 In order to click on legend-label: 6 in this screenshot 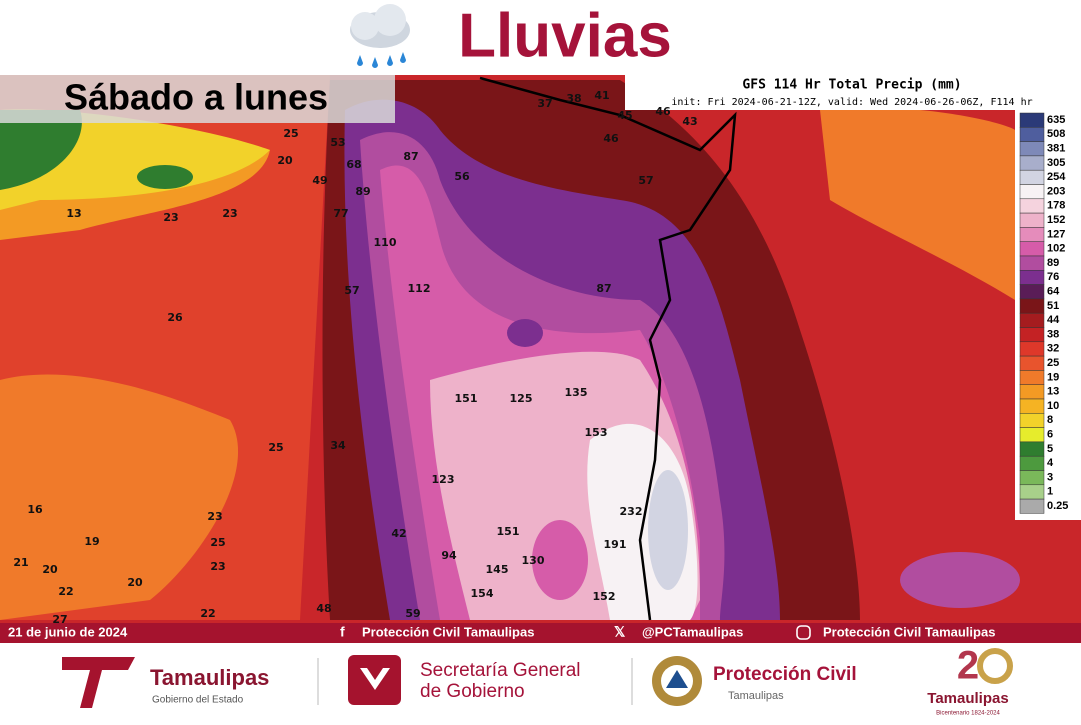, I will do `click(1050, 435)`.